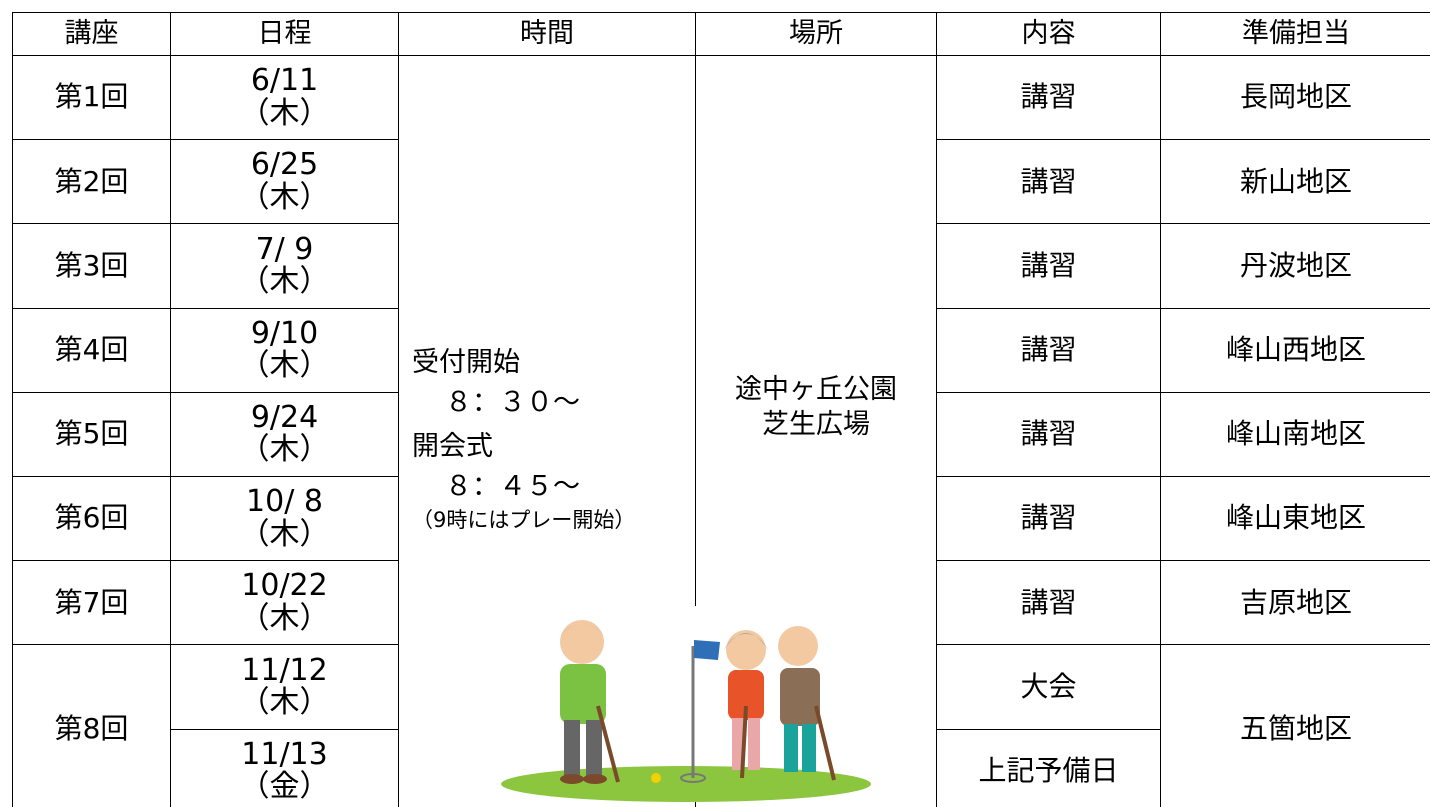  I want to click on prep-cell-text: 峰山西地区, so click(1295, 350).